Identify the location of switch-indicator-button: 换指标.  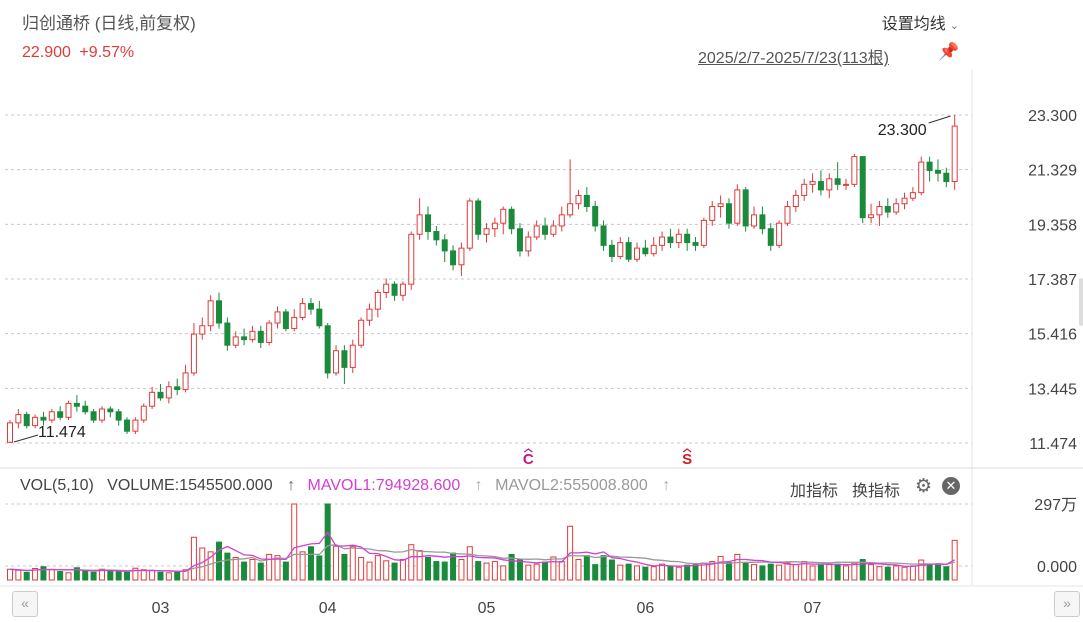
(876, 491).